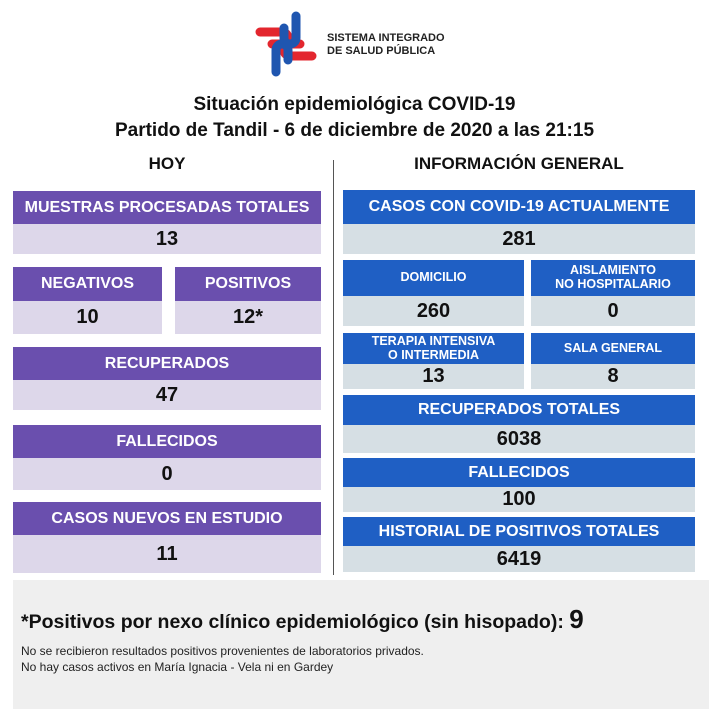  I want to click on card-aislamiento: AISLAMIENTO NO HOSPITALARIO 0, so click(613, 293).